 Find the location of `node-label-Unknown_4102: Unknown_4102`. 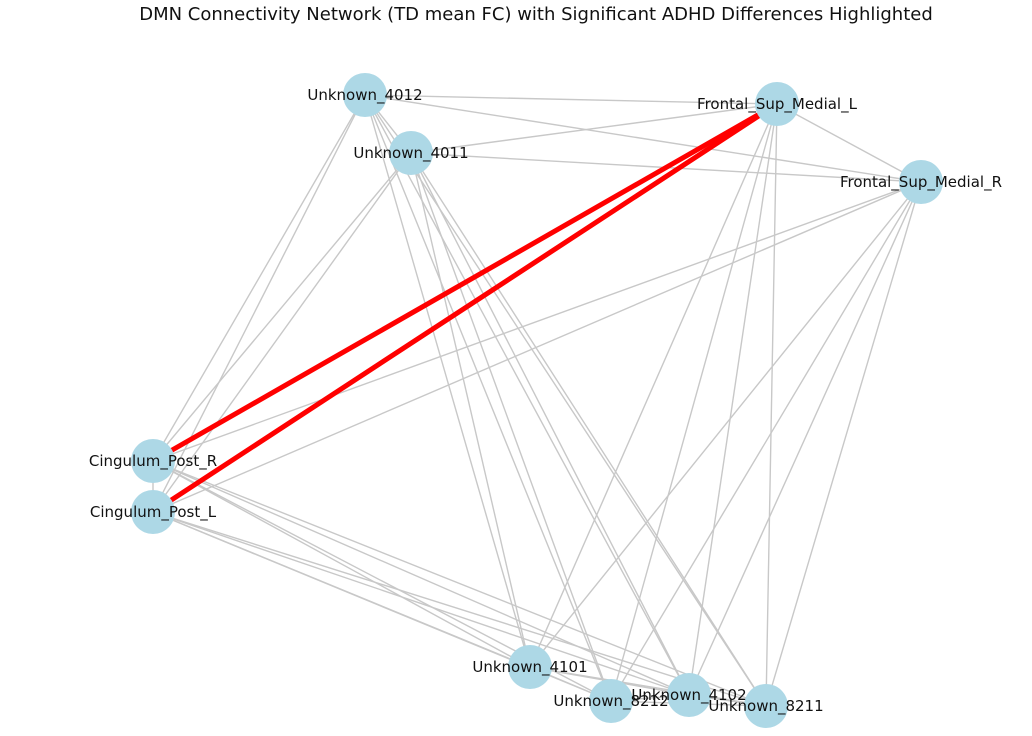

node-label-Unknown_4102: Unknown_4102 is located at coordinates (688, 695).